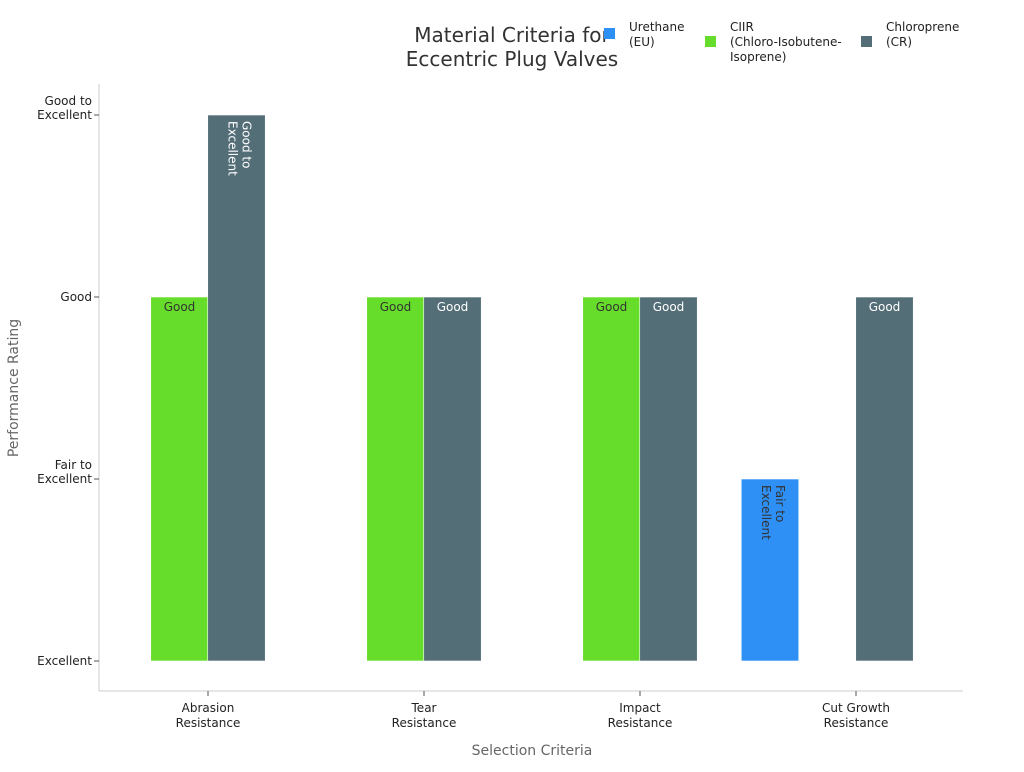  What do you see at coordinates (640, 715) in the screenshot?
I see `x-tick-label: Impact Resistance` at bounding box center [640, 715].